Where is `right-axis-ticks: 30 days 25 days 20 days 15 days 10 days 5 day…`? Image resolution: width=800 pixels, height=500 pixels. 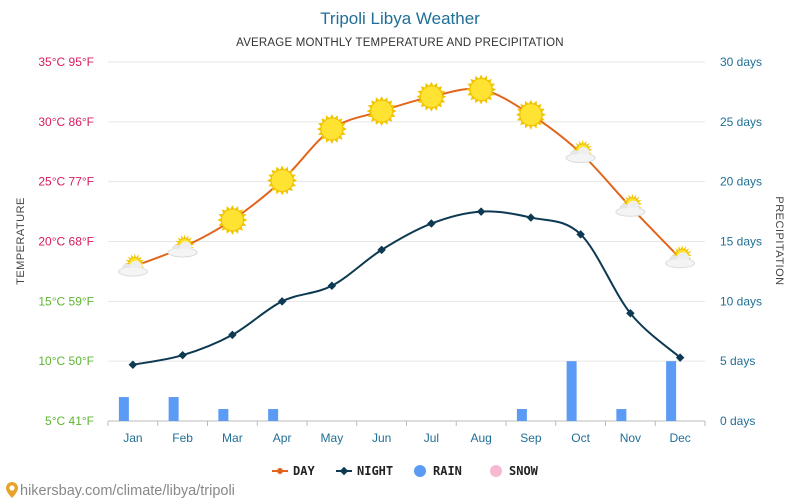 right-axis-ticks: 30 days 25 days 20 days 15 days 10 days 5 day… is located at coordinates (741, 241).